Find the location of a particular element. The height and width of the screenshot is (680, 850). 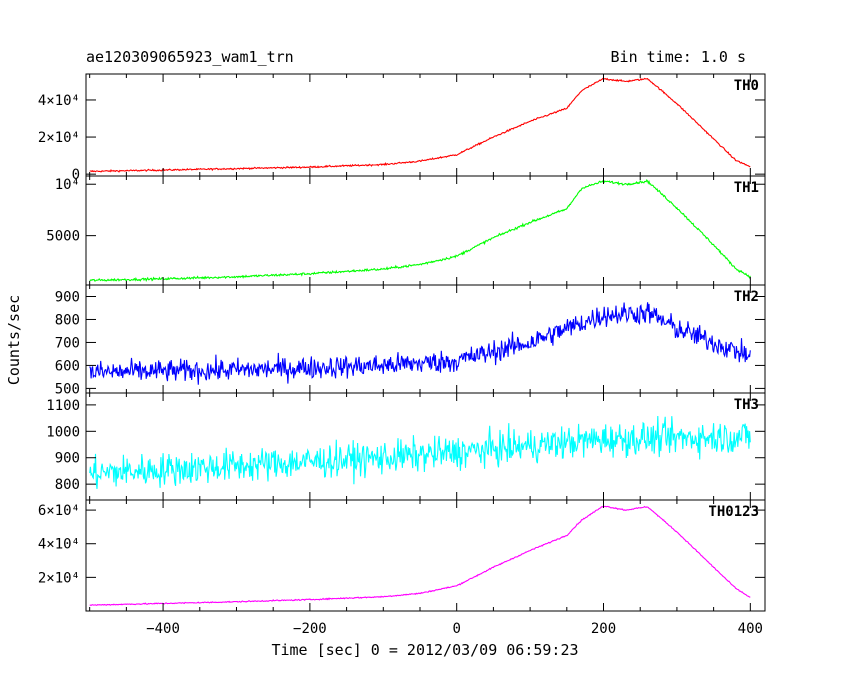

series-line-th0123 is located at coordinates (420, 556).